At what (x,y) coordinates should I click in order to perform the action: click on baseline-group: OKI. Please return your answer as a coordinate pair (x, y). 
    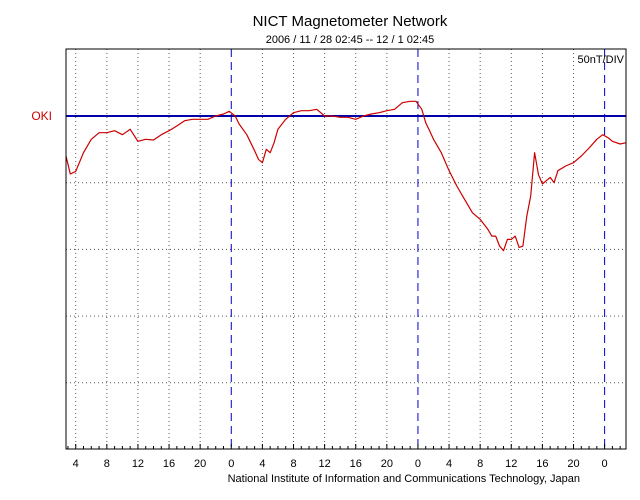
    Looking at the image, I should click on (328, 116).